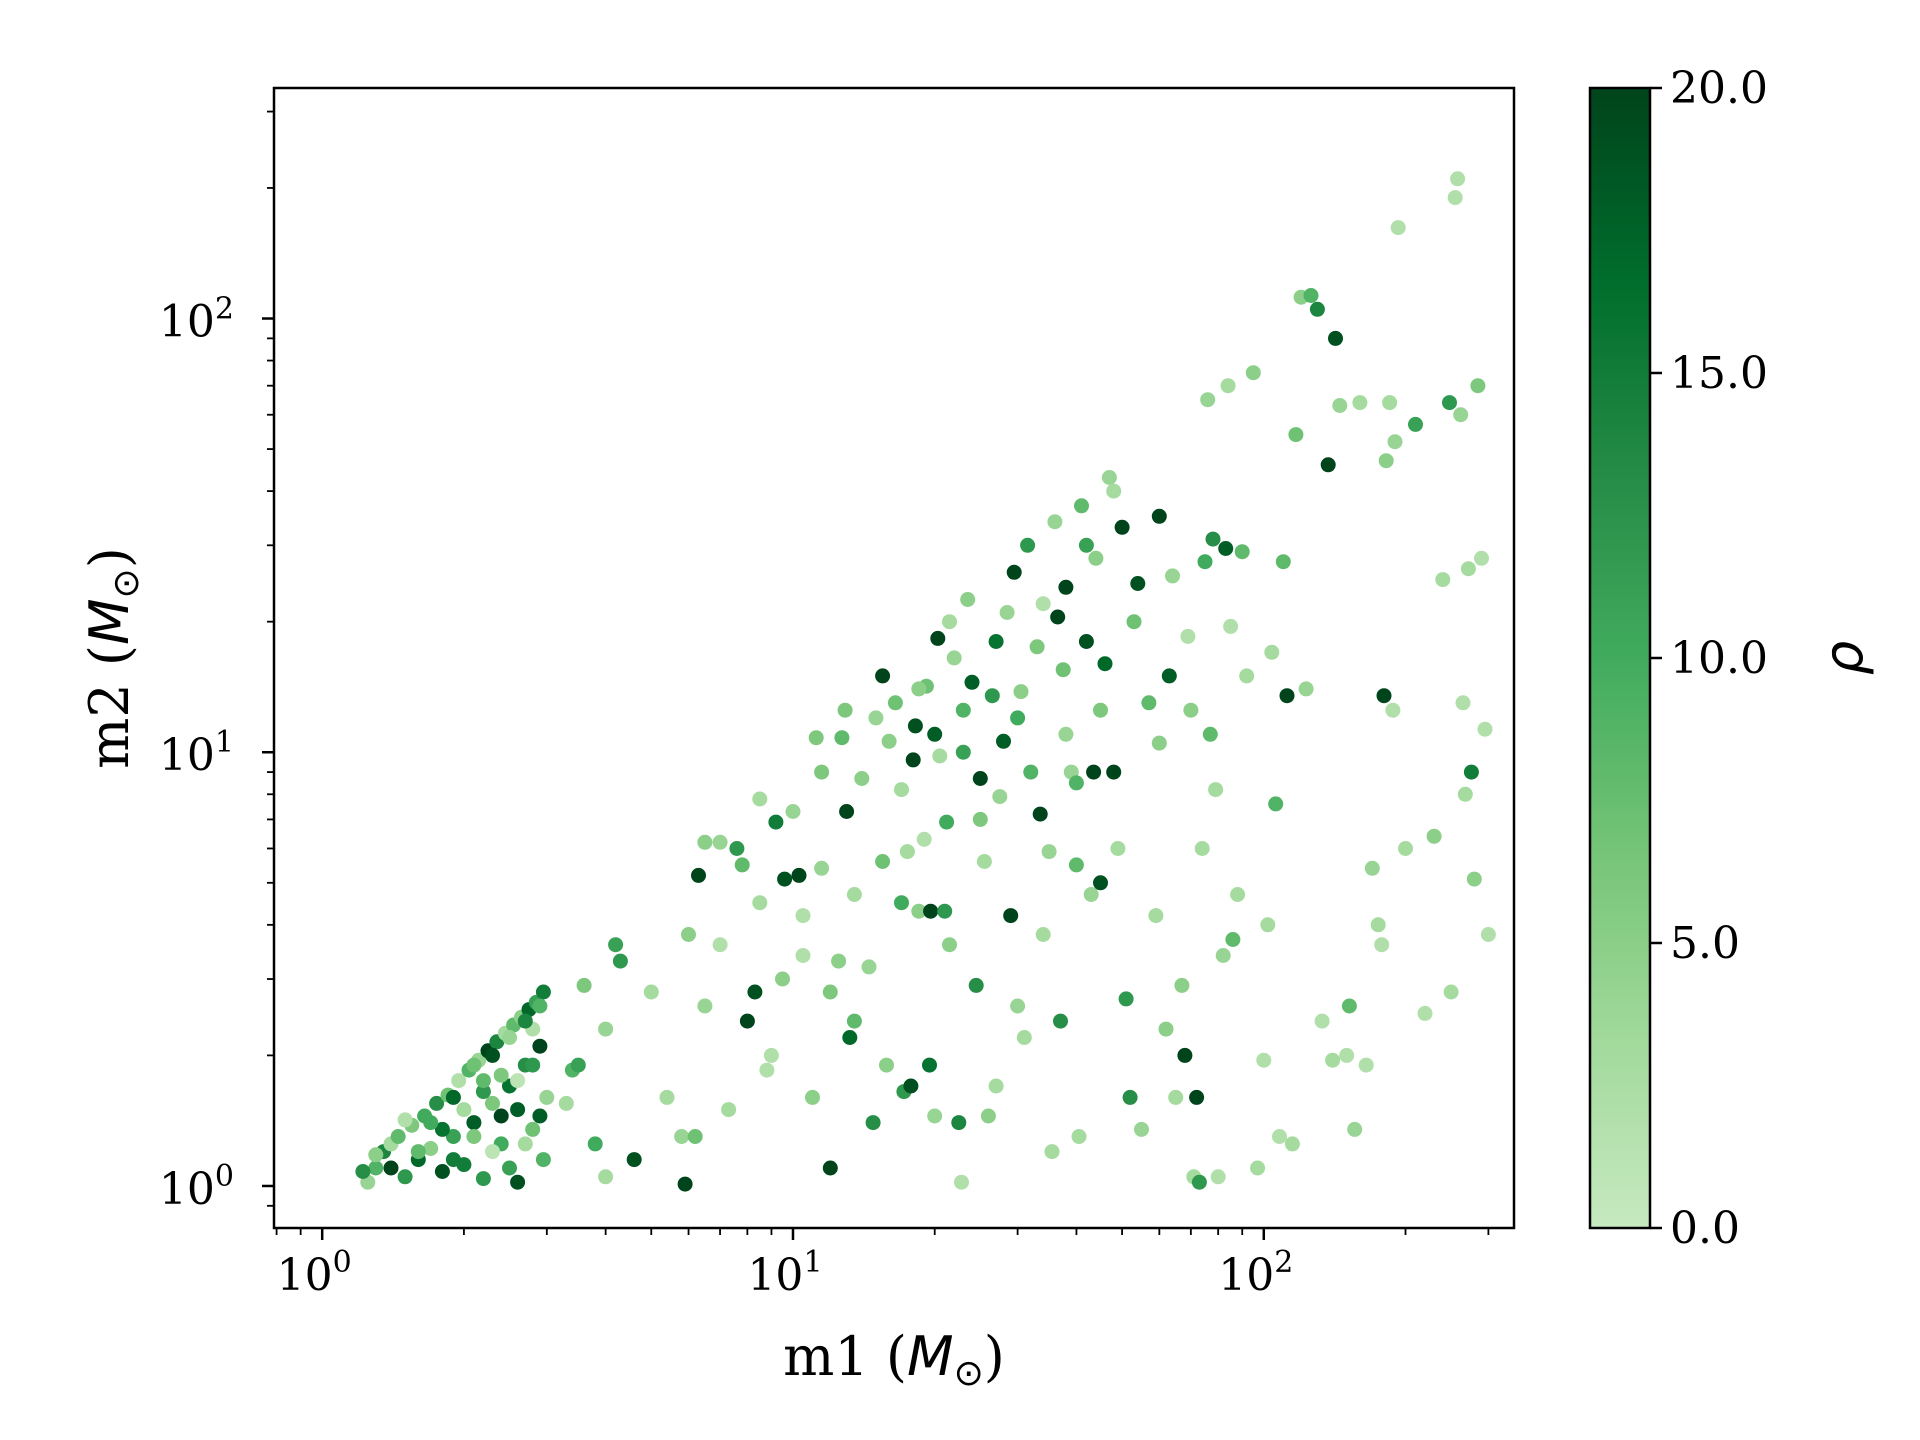 This screenshot has height=1440, width=1920. What do you see at coordinates (112, 658) in the screenshot?
I see `y-axis-label: m2 (M⊙)` at bounding box center [112, 658].